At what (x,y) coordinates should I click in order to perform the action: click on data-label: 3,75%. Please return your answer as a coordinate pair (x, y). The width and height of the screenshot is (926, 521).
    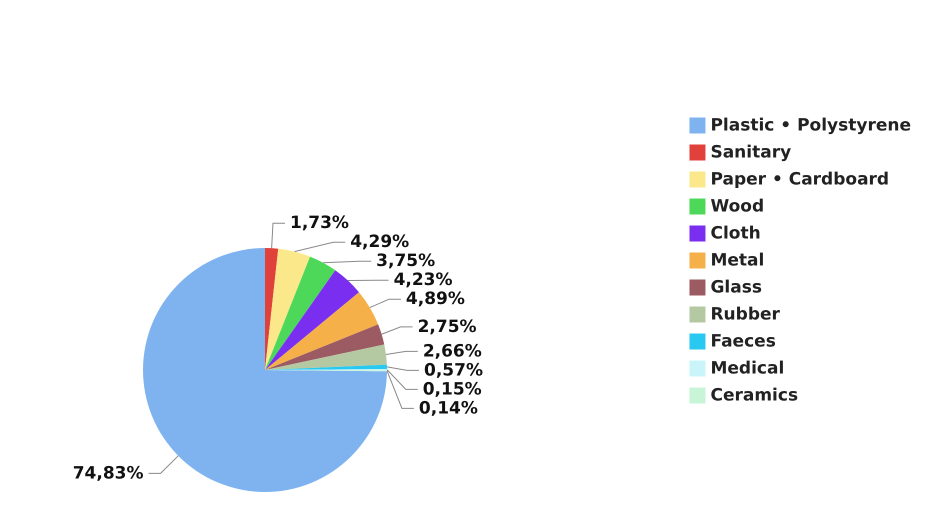
    Looking at the image, I should click on (406, 261).